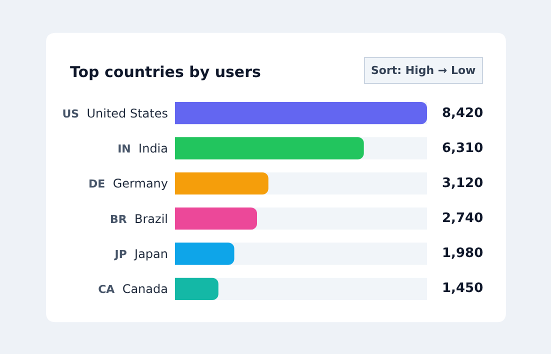 This screenshot has width=551, height=354. Describe the element at coordinates (463, 148) in the screenshot. I see `data-label: 6,310` at that location.